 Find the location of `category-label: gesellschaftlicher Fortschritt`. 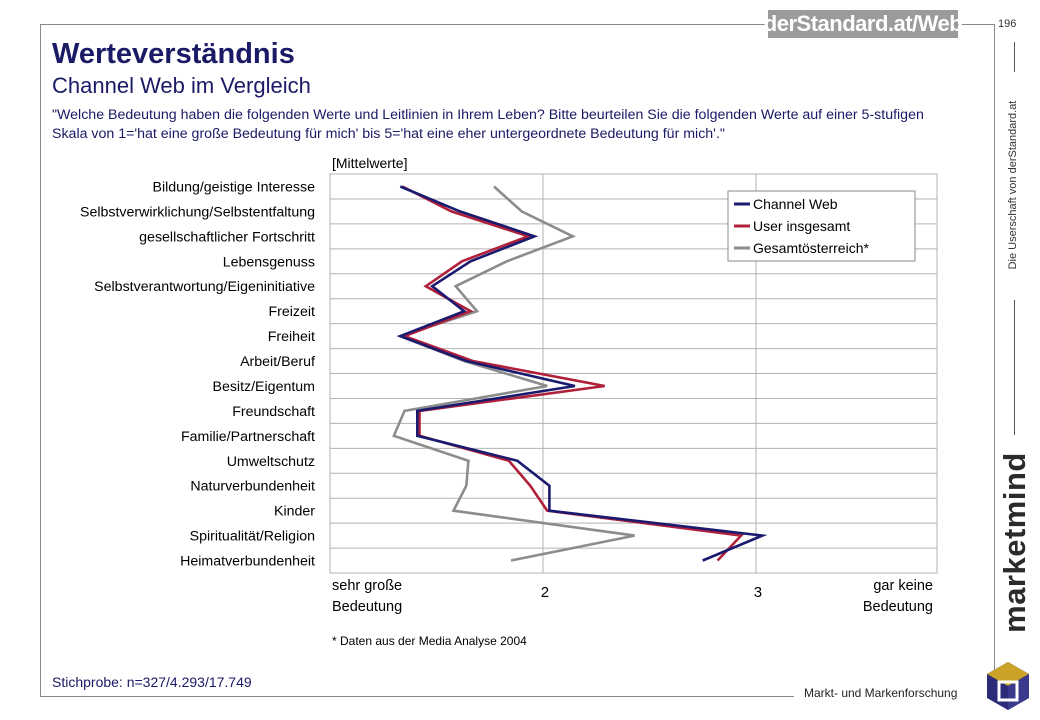

category-label: gesellschaftlicher Fortschritt is located at coordinates (227, 237).